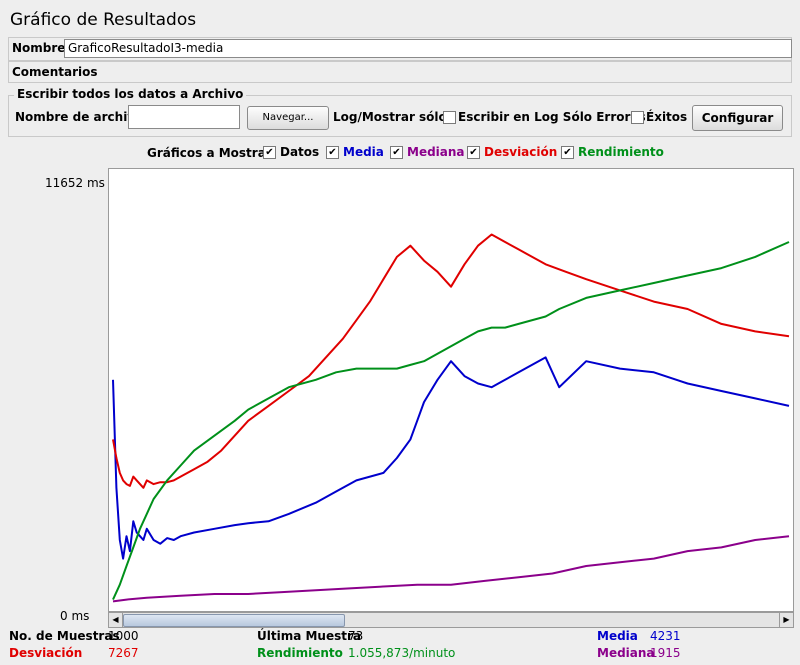 This screenshot has width=800, height=665. I want to click on name-input: GraficoResultadoI3-media, so click(428, 48).